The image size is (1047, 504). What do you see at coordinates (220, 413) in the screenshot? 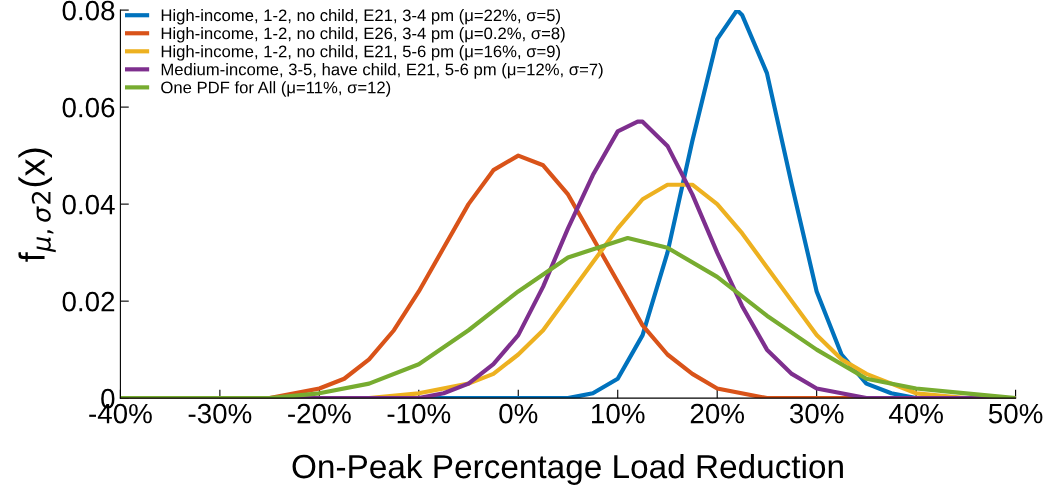
I see `x-tick-label: -30%` at bounding box center [220, 413].